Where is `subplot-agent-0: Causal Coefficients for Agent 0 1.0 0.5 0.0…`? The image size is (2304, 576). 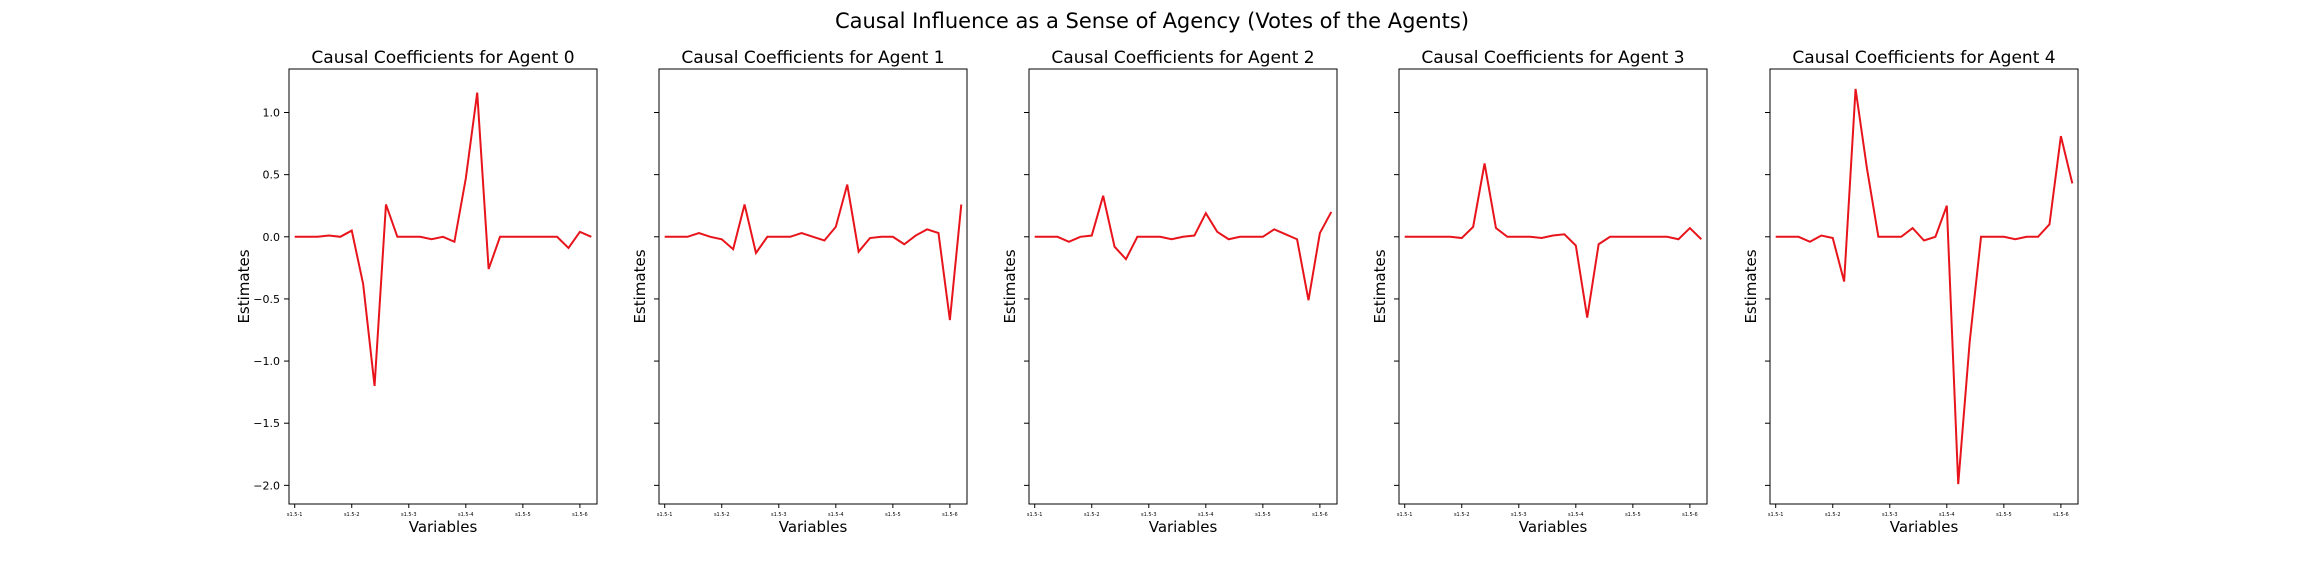
subplot-agent-0: Causal Coefficients for Agent 0 1.0 0.5 0.0… is located at coordinates (416, 292).